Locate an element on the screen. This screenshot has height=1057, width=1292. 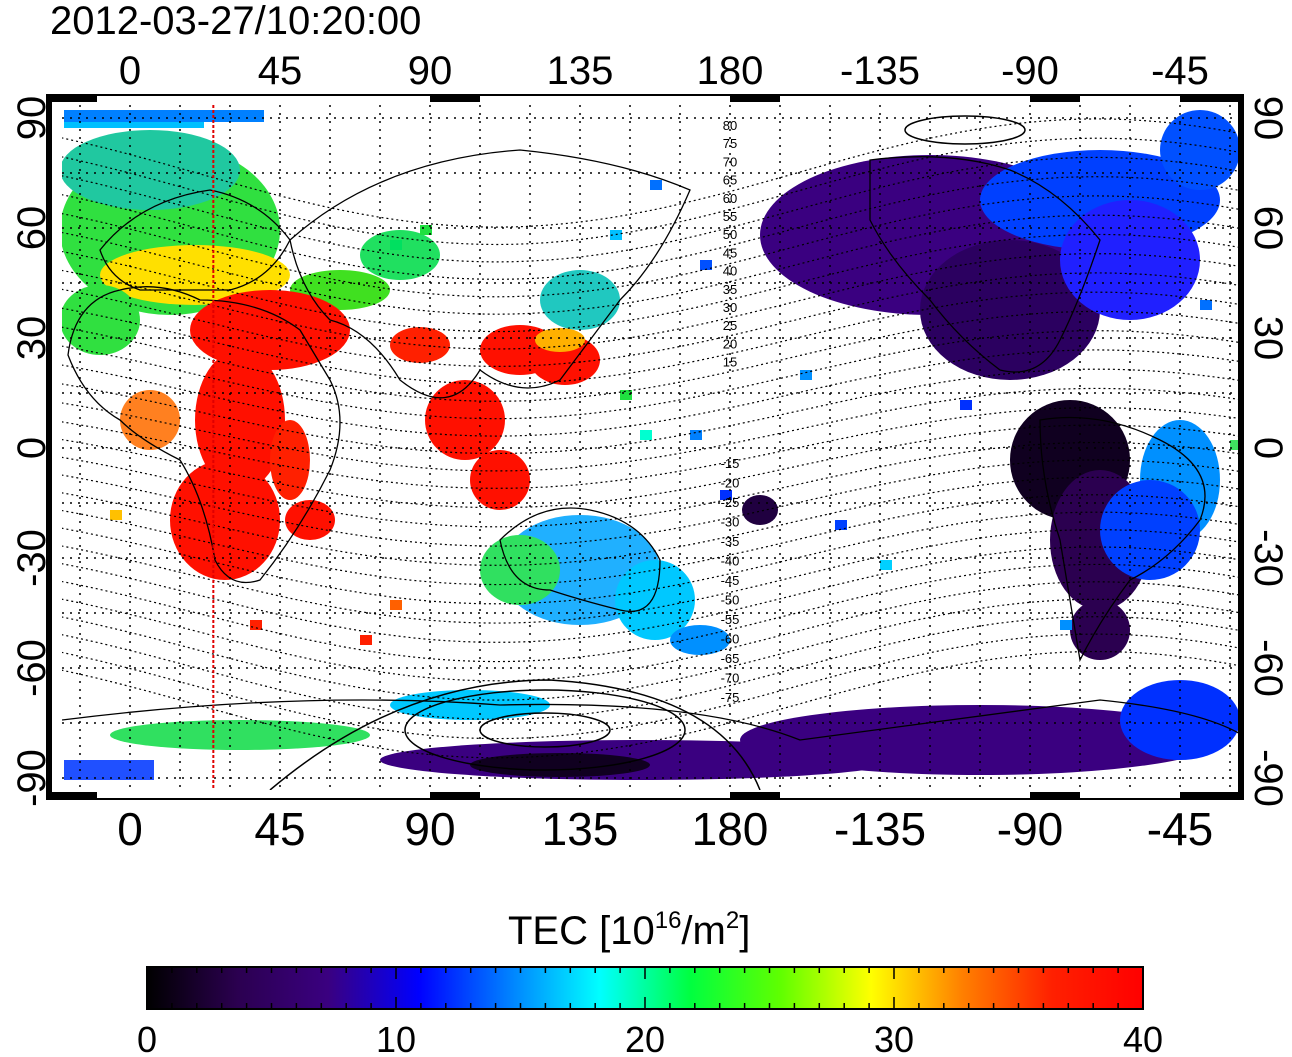
top-lon-tick-label: 180 is located at coordinates (730, 71).